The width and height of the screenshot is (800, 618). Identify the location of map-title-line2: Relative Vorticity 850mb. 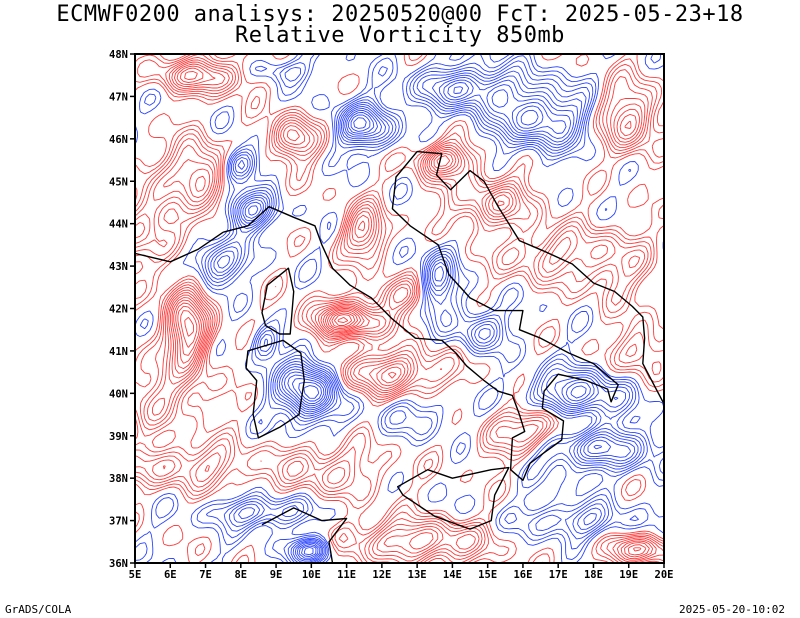
(400, 35).